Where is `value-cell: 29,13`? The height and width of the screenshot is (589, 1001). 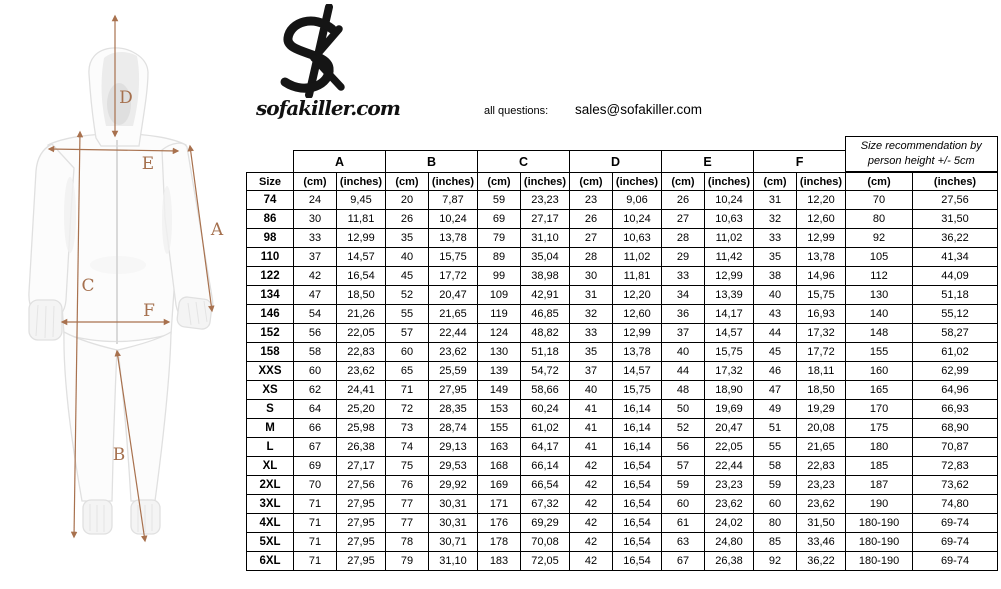 value-cell: 29,13 is located at coordinates (453, 447).